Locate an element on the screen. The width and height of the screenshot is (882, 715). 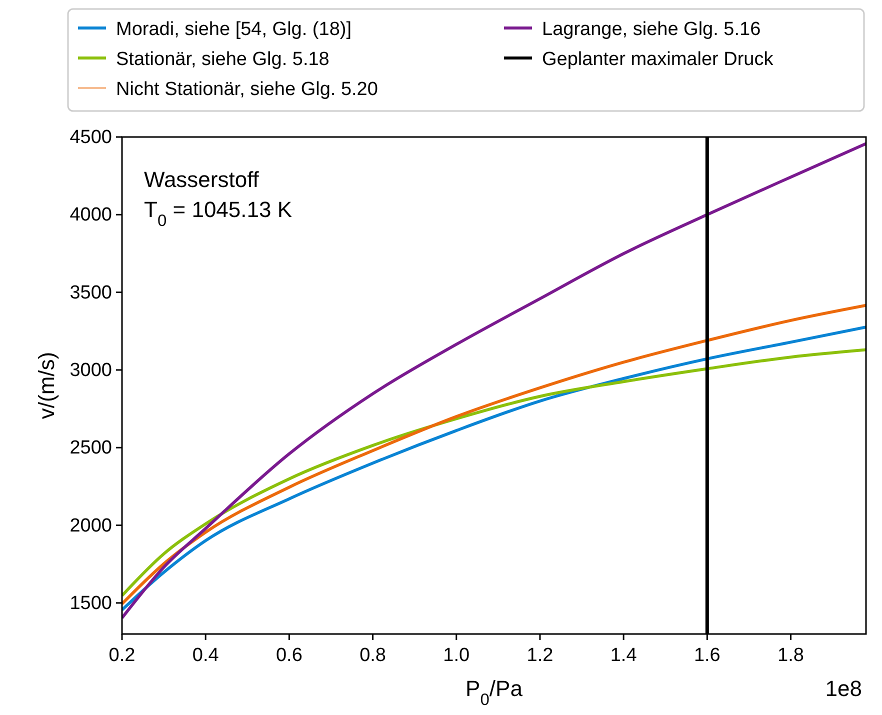
y-tick-label: 4000 is located at coordinates (91, 215).